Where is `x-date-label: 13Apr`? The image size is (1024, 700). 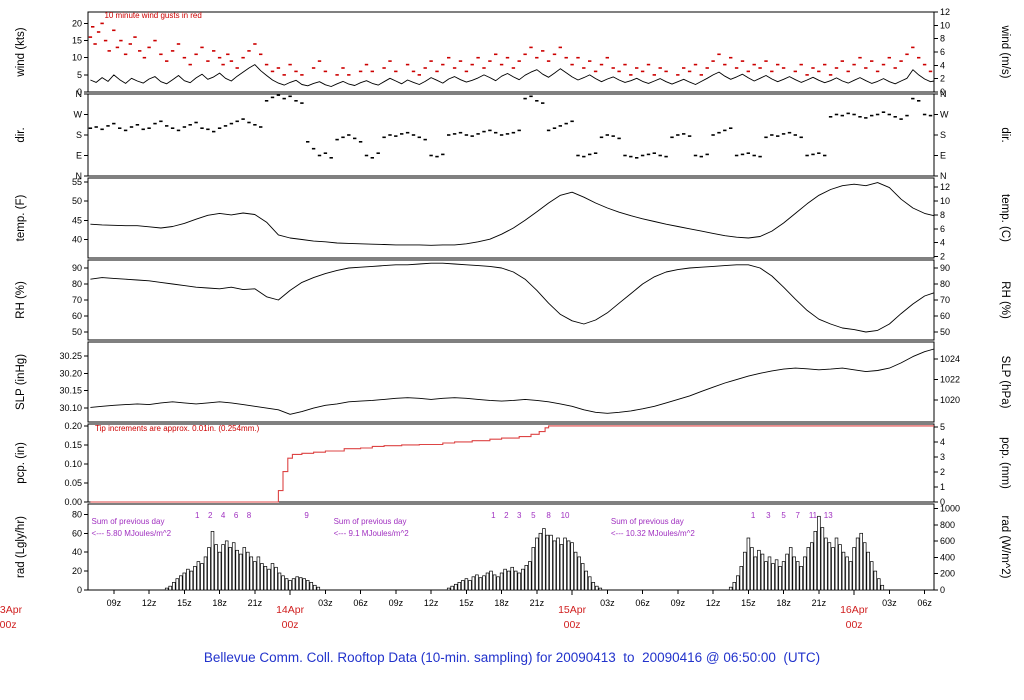
x-date-label: 13Apr is located at coordinates (11, 610).